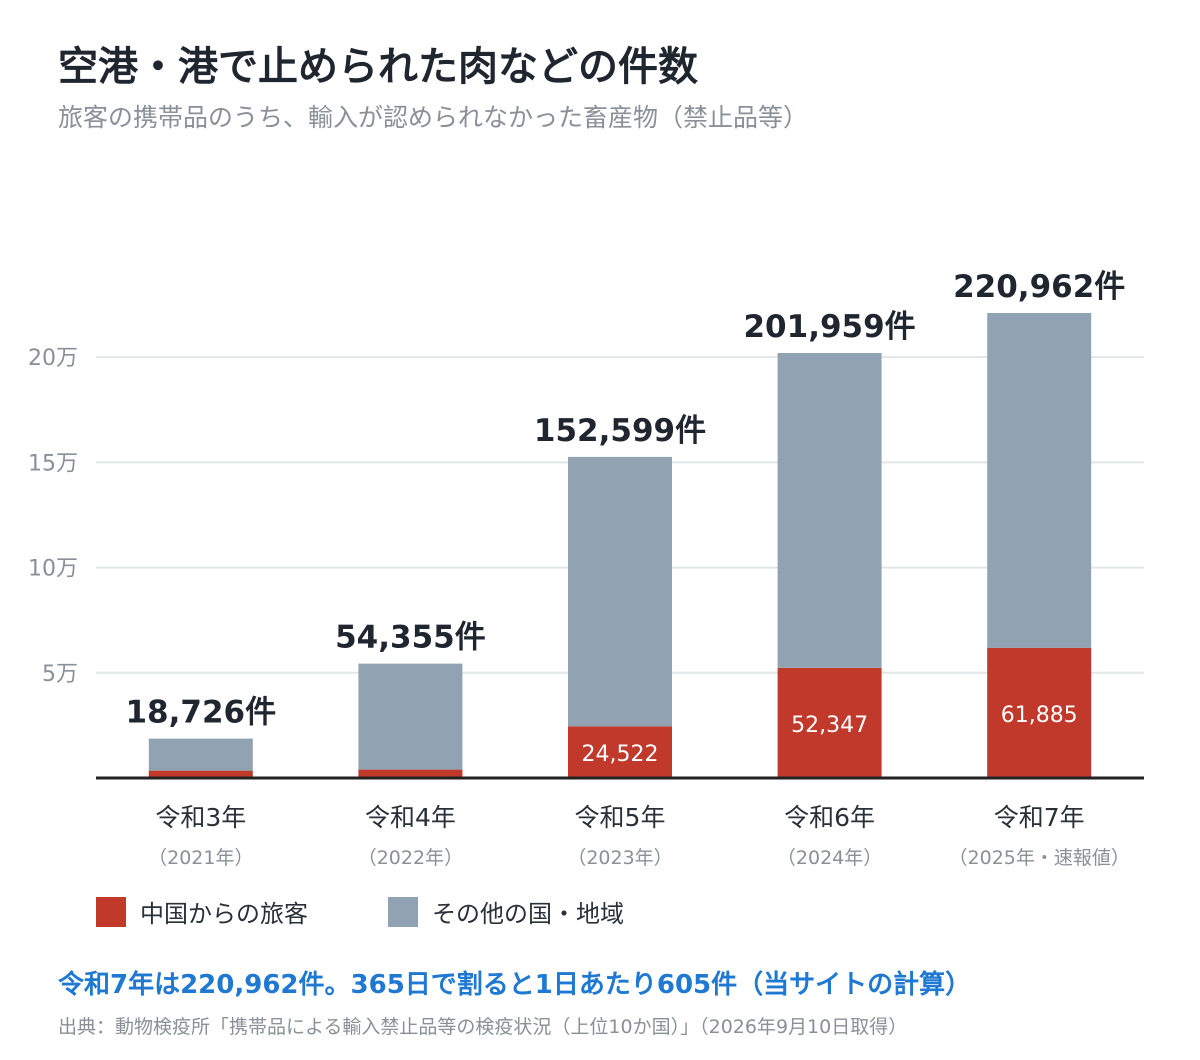 This screenshot has height=1060, width=1200. I want to click on legend: 中国からの旅客 その他の国・地域, so click(400, 911).